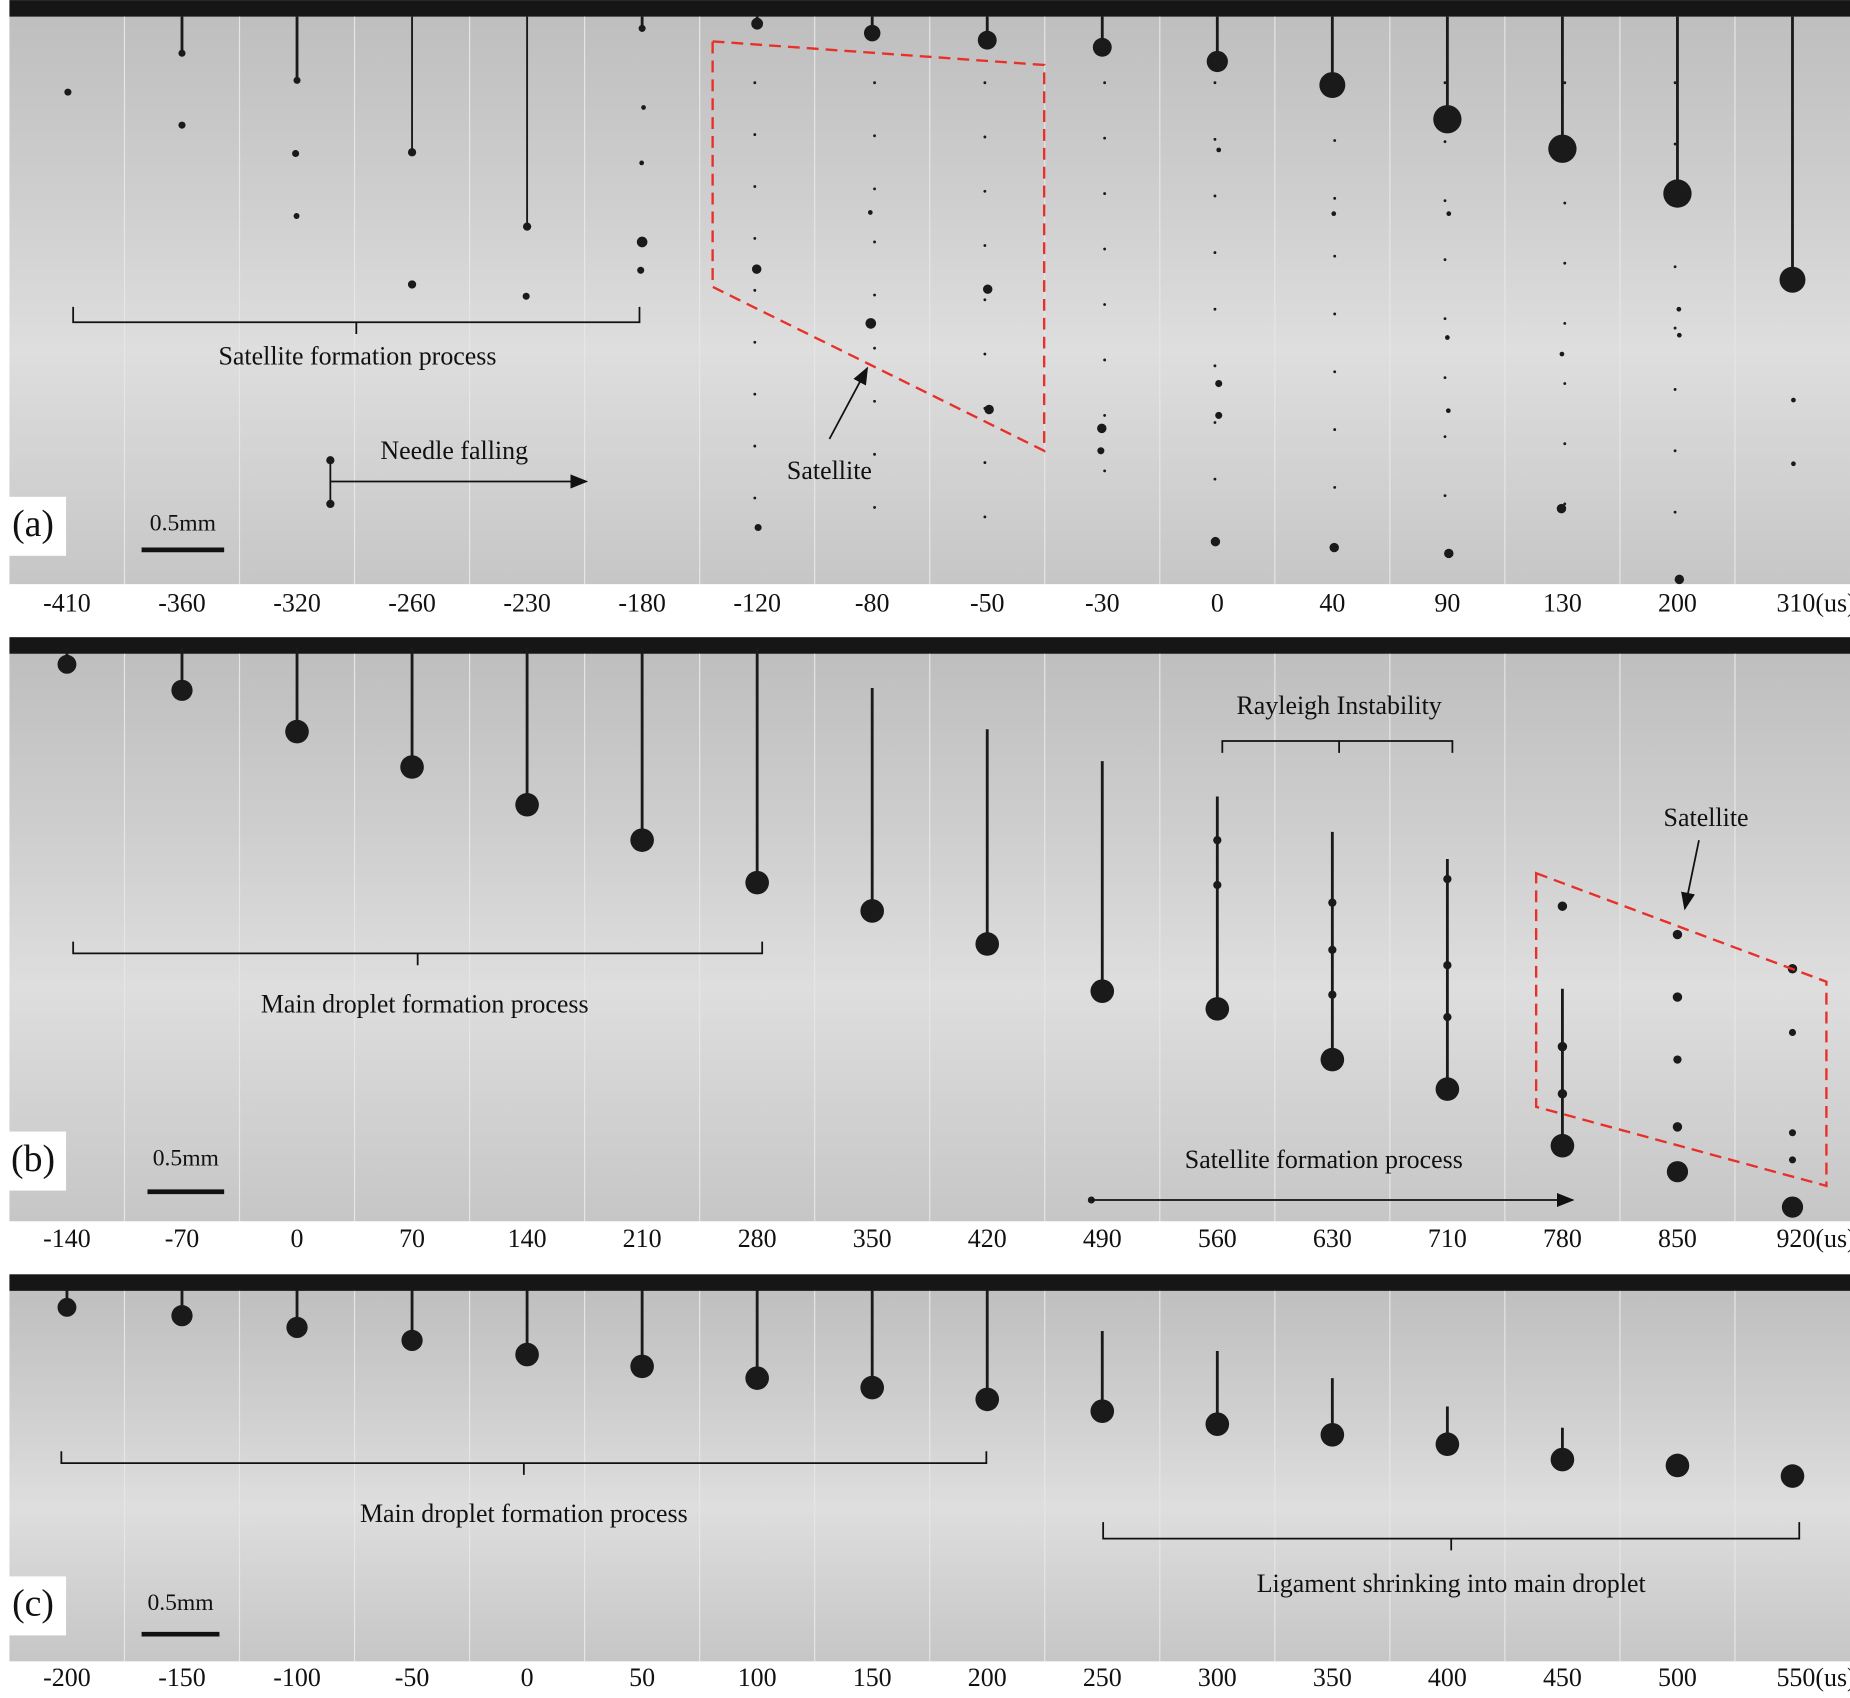 Image resolution: width=1850 pixels, height=1698 pixels. Describe the element at coordinates (33, 1604) in the screenshot. I see `annotation: (c)` at that location.